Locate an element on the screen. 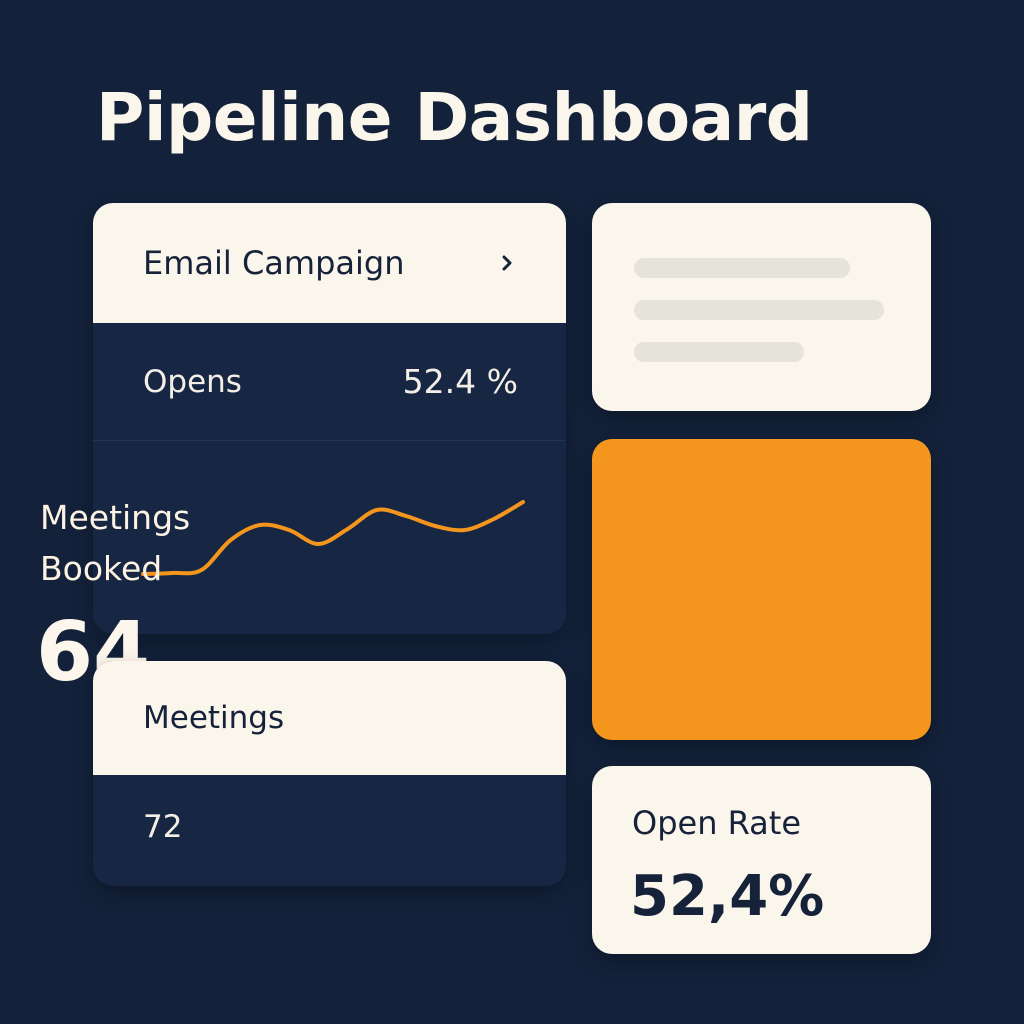  opens-value: 52.4 % is located at coordinates (460, 381).